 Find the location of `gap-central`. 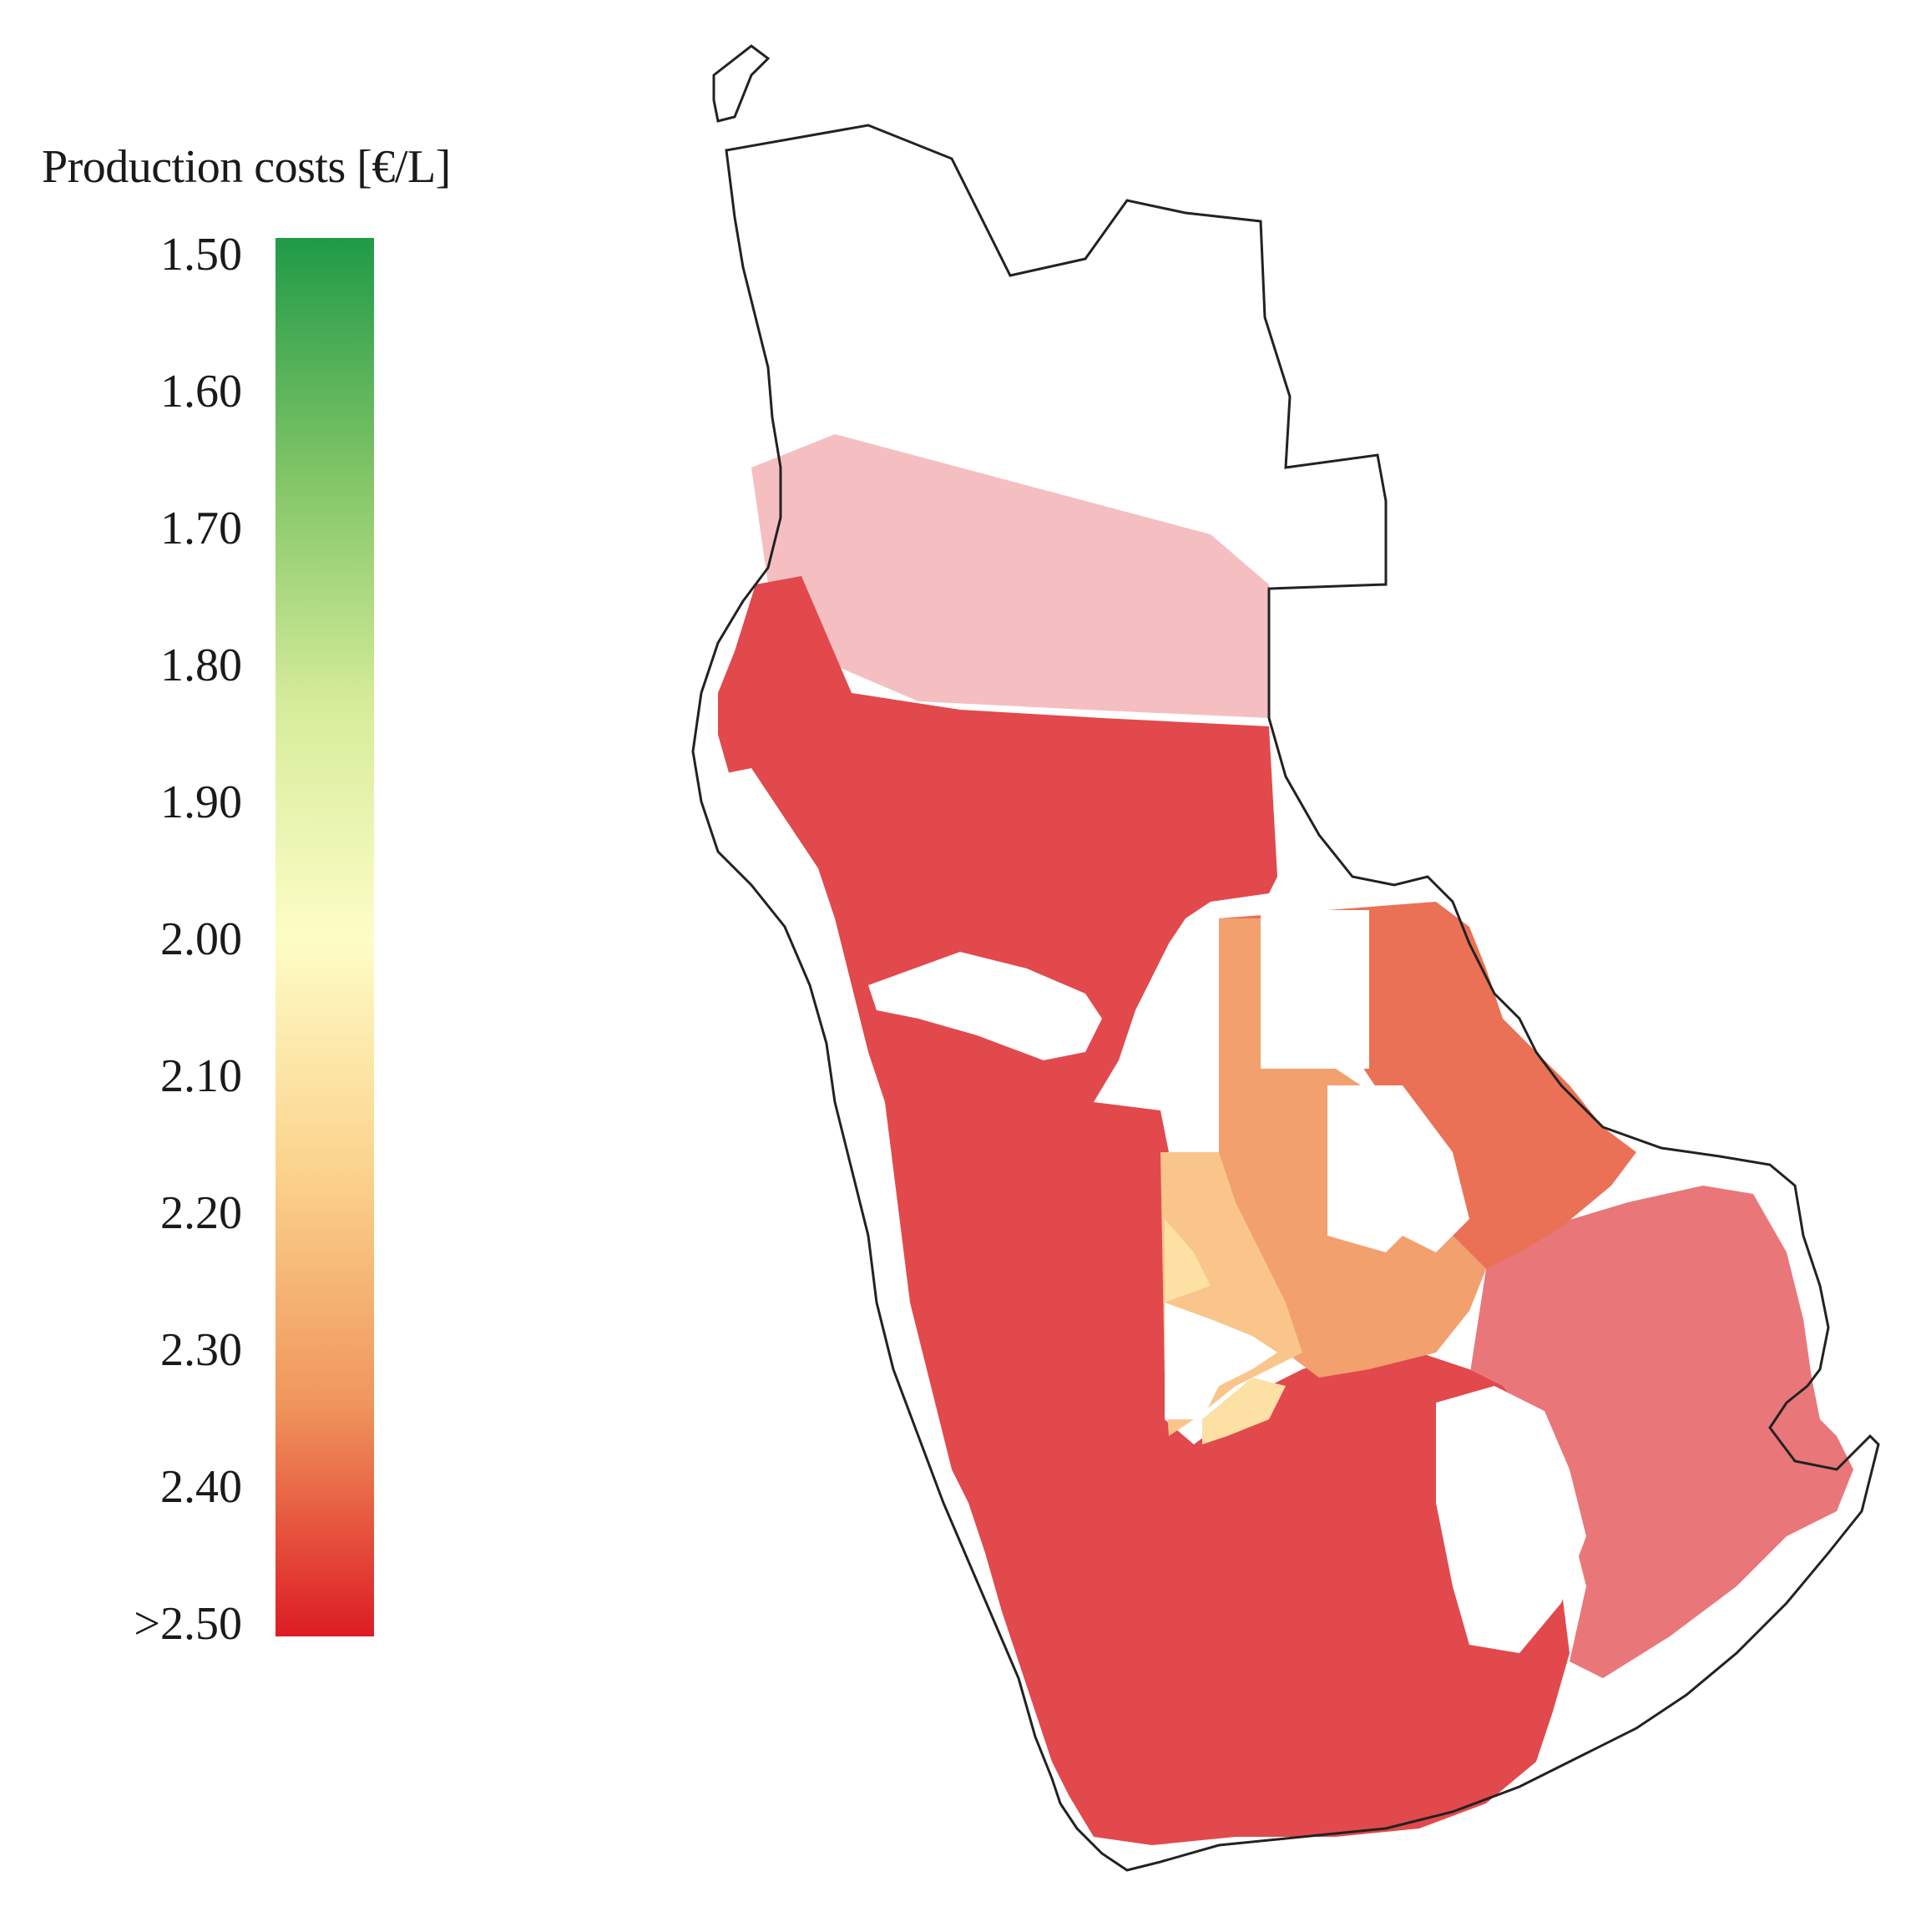

gap-central is located at coordinates (1315, 989).